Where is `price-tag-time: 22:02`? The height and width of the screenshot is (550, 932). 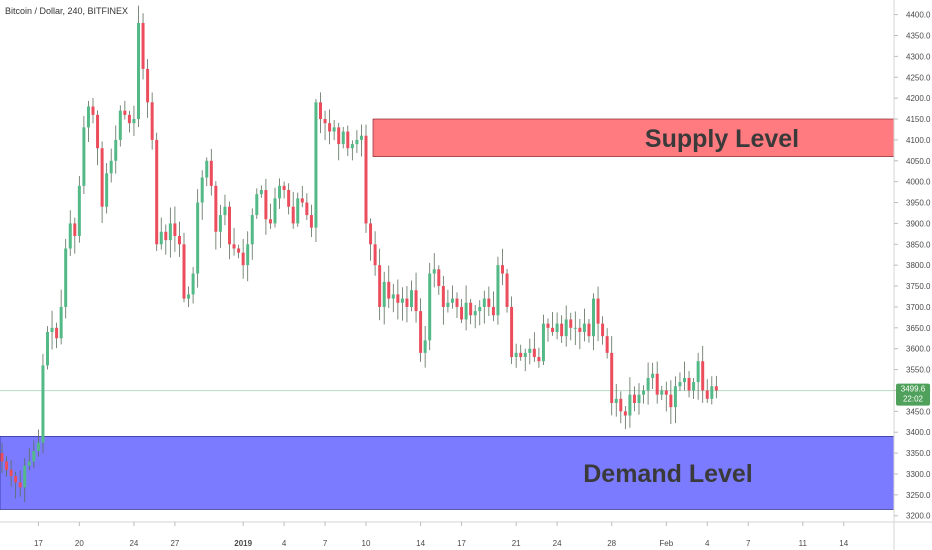
price-tag-time: 22:02 is located at coordinates (913, 399).